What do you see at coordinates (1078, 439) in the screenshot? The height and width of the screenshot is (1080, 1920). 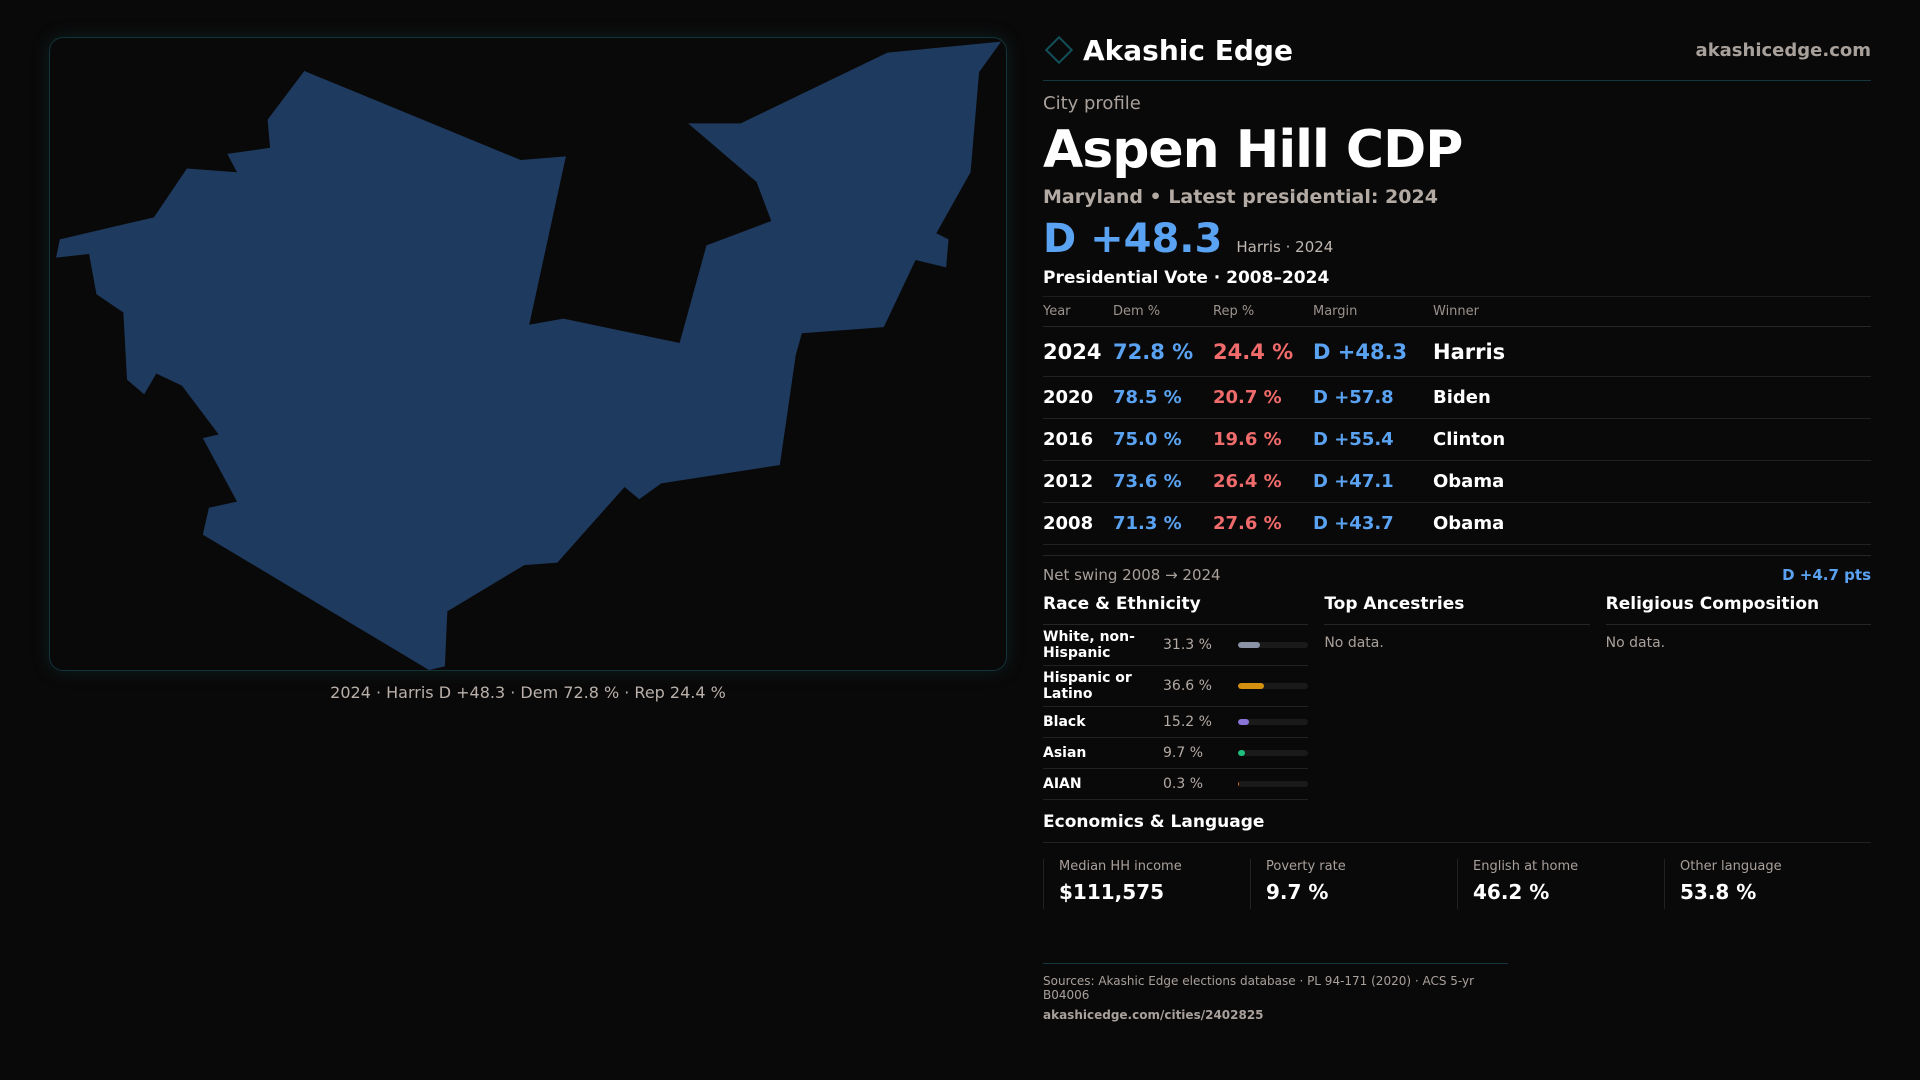 I see `cell-year: 2016` at bounding box center [1078, 439].